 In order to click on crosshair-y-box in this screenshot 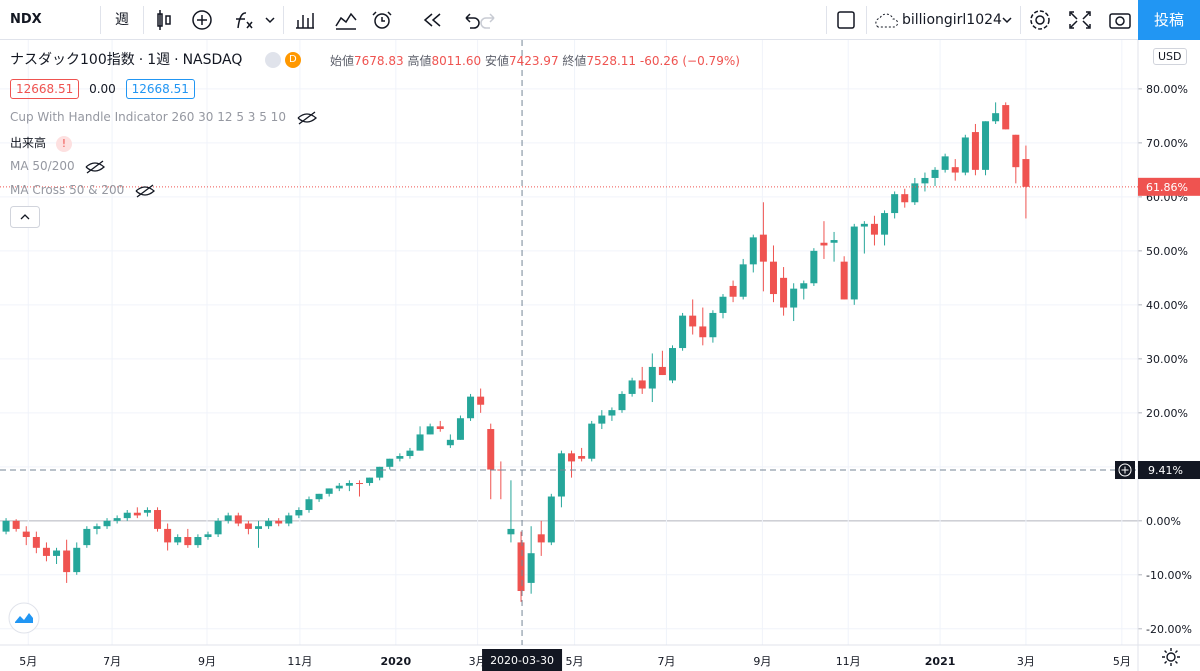, I will do `click(1169, 470)`.